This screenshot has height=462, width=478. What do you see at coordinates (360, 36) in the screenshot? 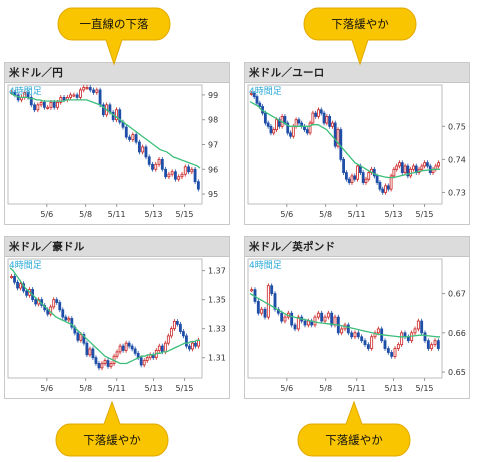
I see `callout-top-right: 下落緩やか` at bounding box center [360, 36].